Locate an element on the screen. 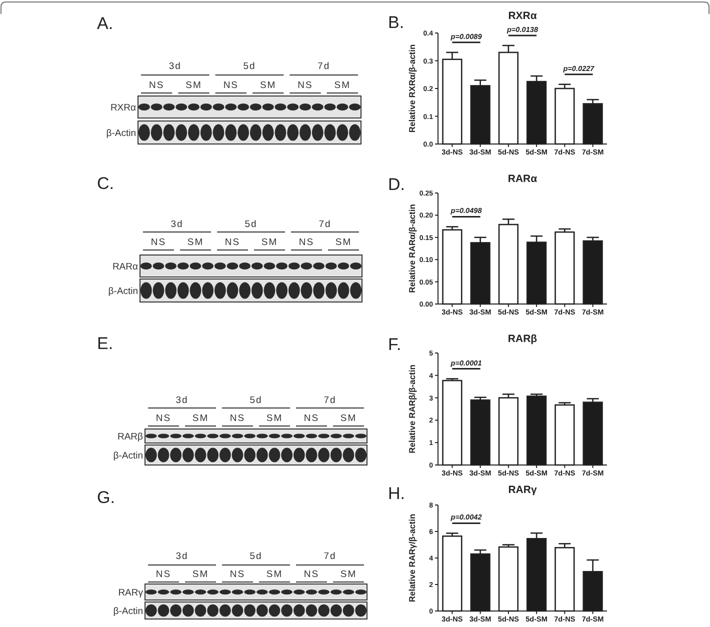  category-label: RARβ is located at coordinates (130, 437).